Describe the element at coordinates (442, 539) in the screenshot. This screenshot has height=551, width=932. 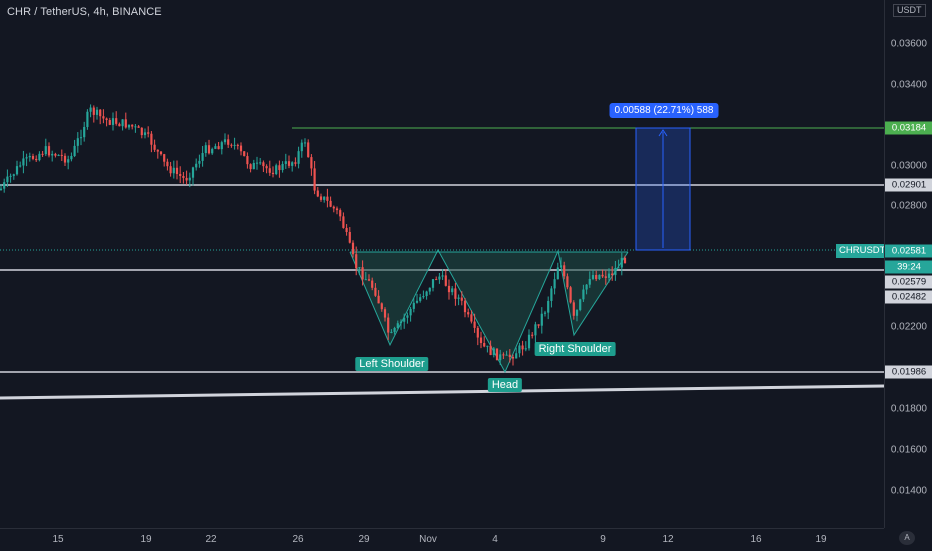
I see `time-scale: 15 19 22 26 29 Nov 4 9 12 16 19` at that location.